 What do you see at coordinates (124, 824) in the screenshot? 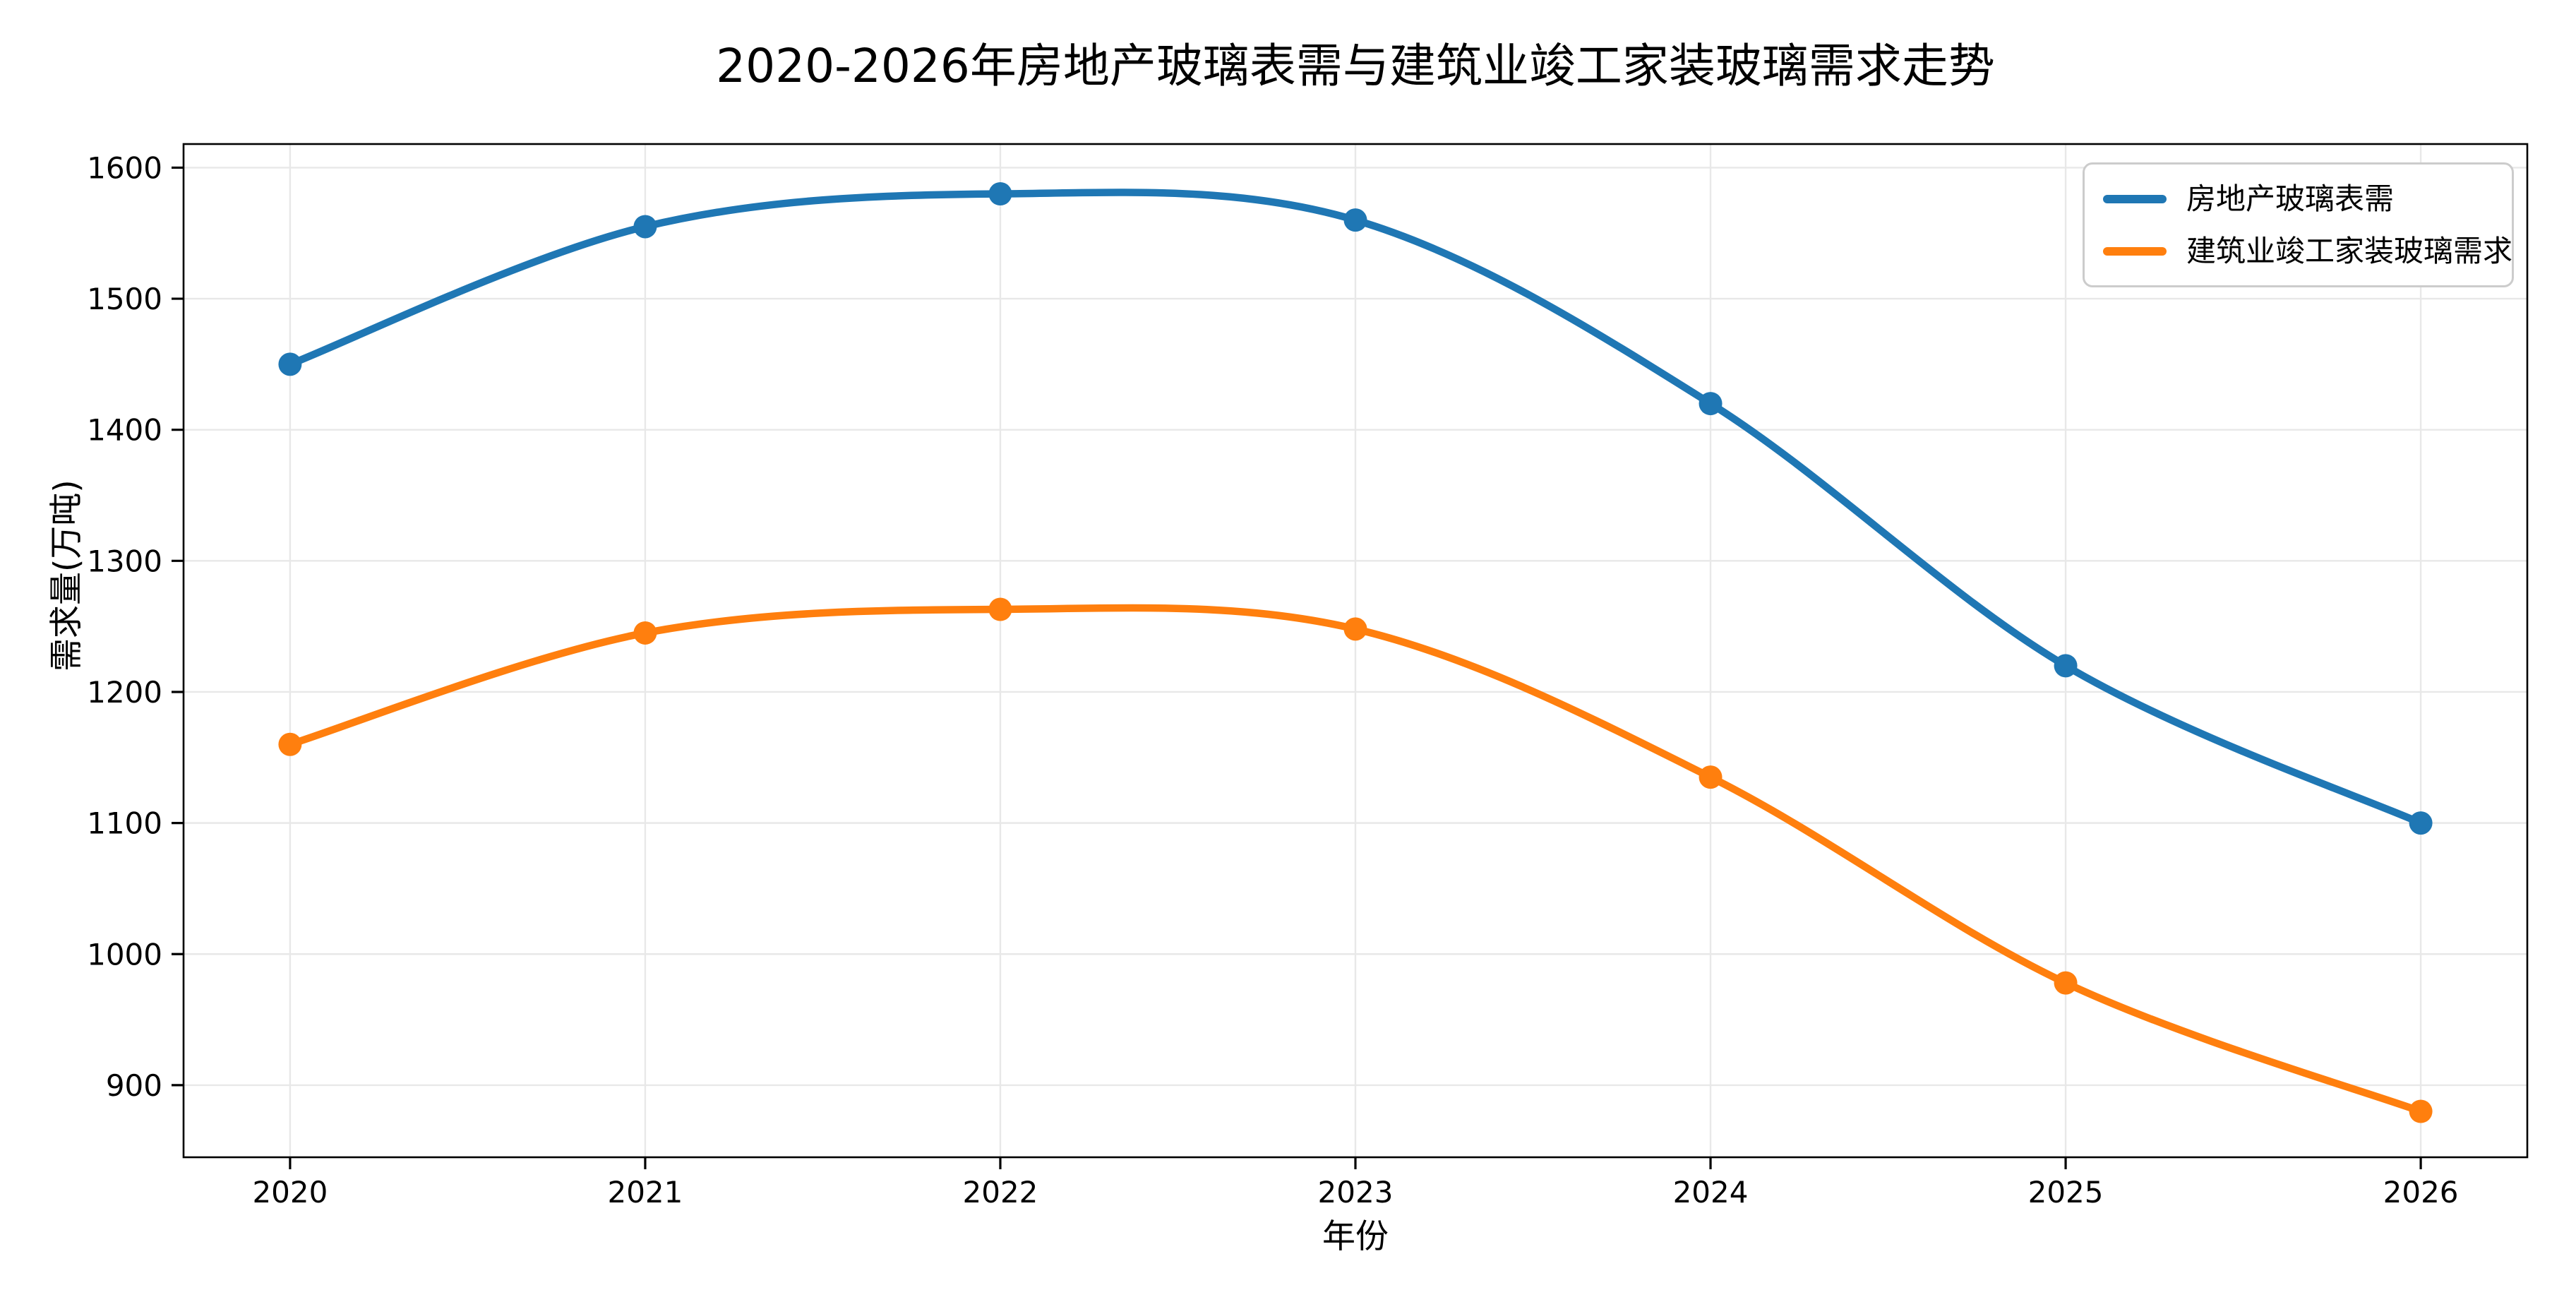
I see `y-tick-label: 1100` at bounding box center [124, 824].